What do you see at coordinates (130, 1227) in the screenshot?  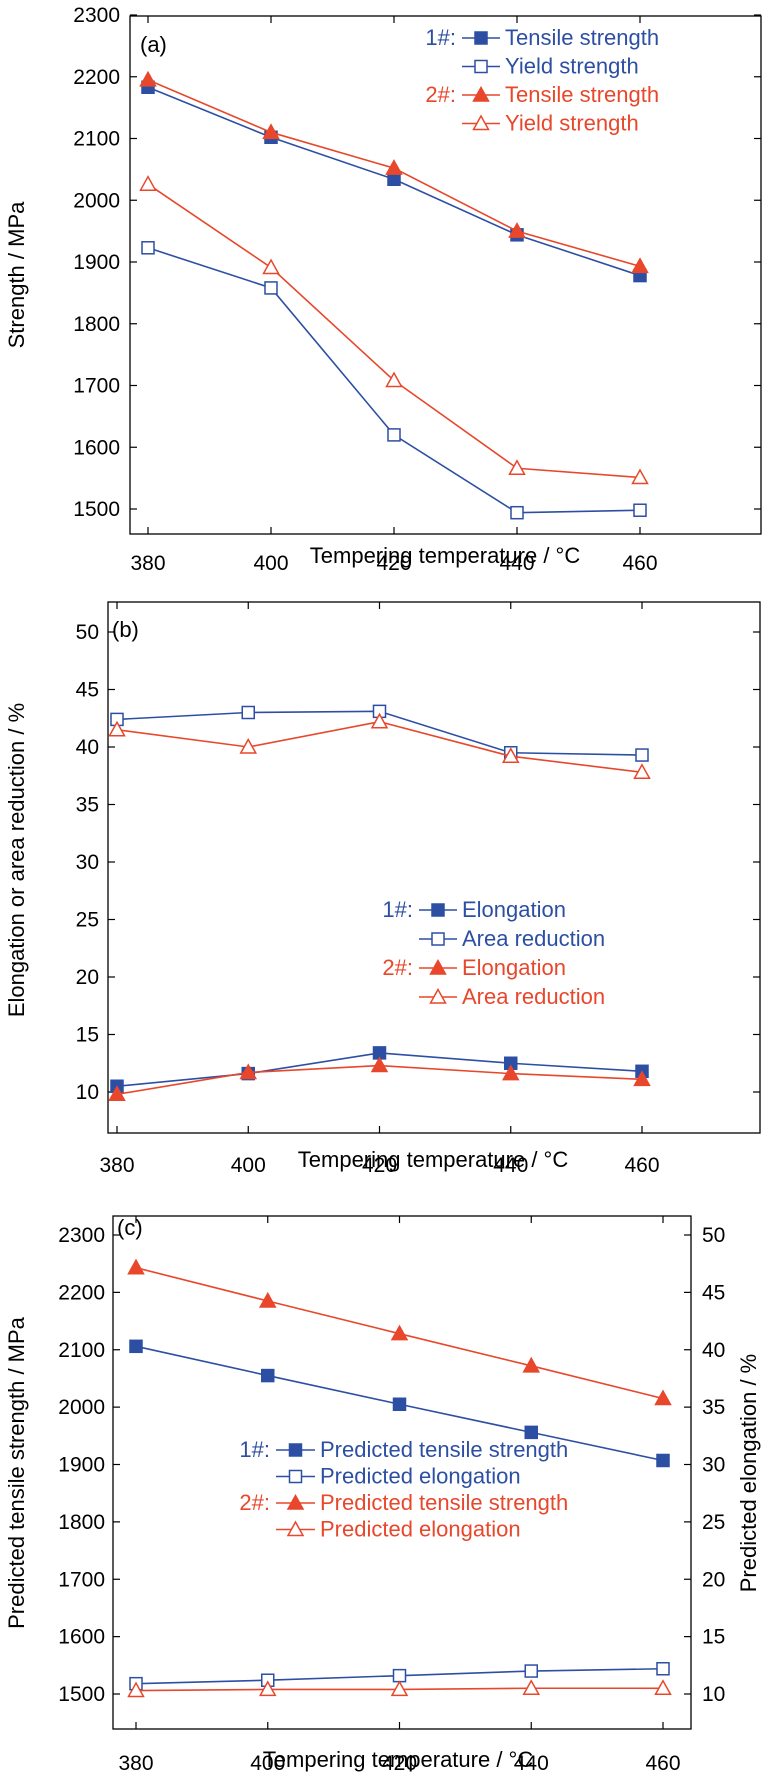 I see `panel-label: (c)` at bounding box center [130, 1227].